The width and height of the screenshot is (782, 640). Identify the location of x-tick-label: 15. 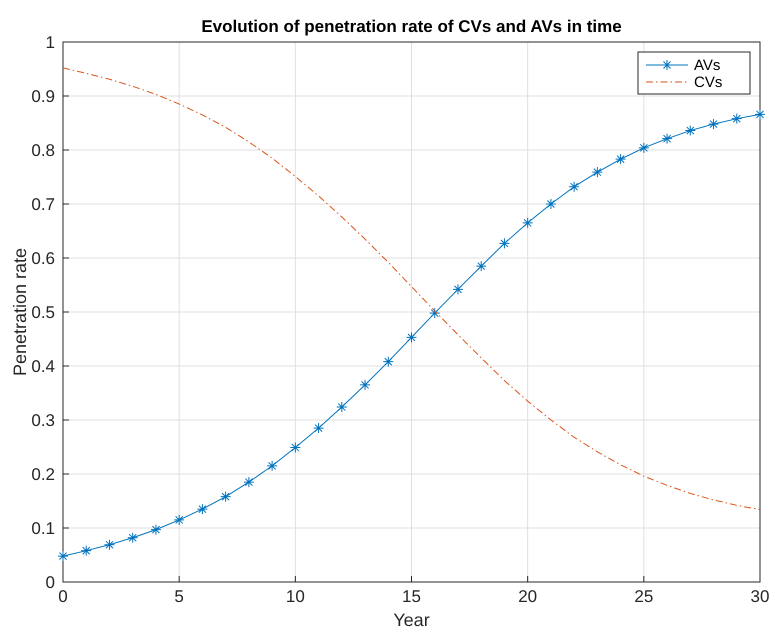
(411, 596).